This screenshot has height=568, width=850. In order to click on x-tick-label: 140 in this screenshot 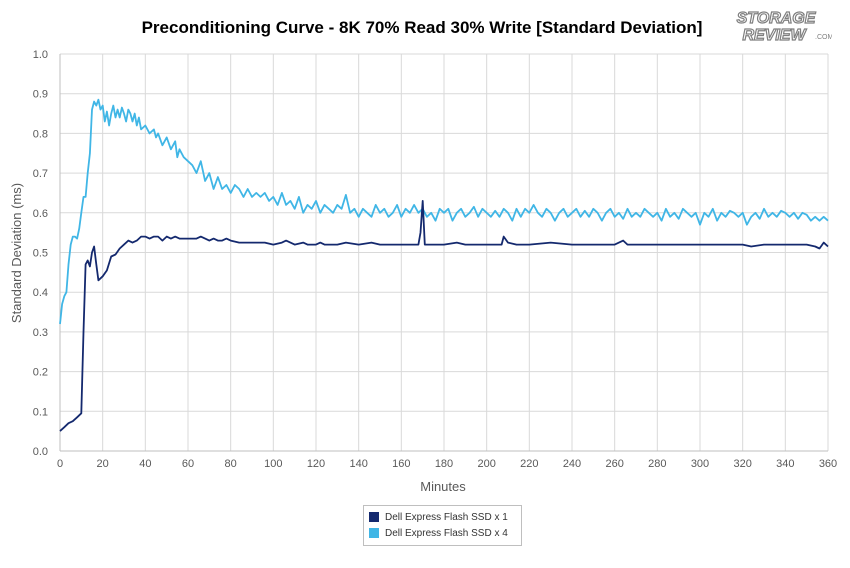, I will do `click(358, 464)`.